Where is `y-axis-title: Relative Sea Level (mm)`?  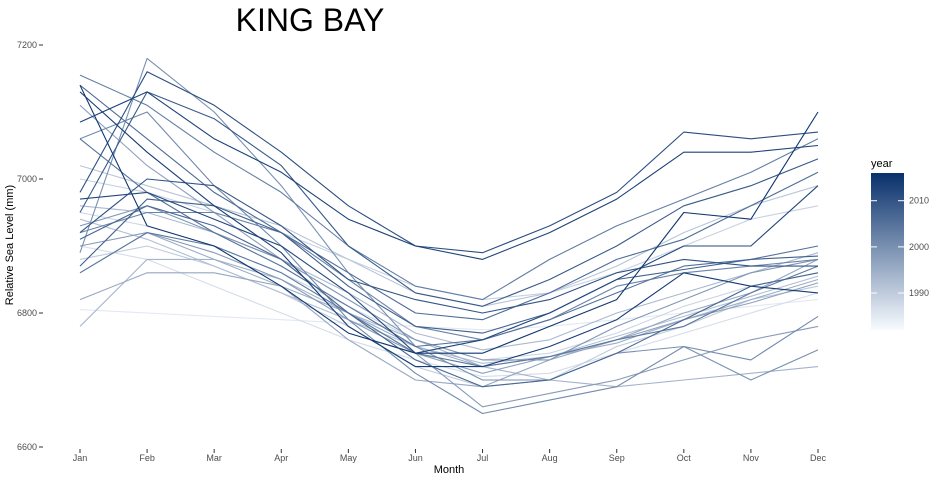 y-axis-title: Relative Sea Level (mm) is located at coordinates (10, 245).